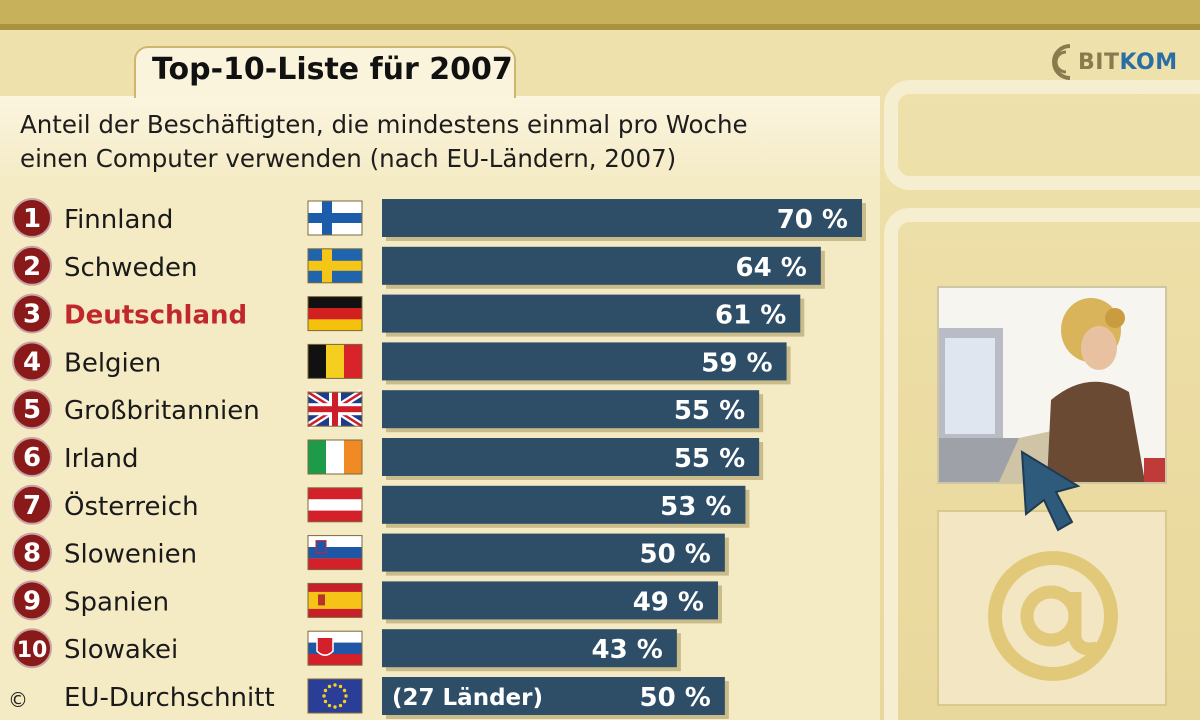 The image size is (1200, 720). What do you see at coordinates (1042, 135) in the screenshot?
I see `right-frame-top` at bounding box center [1042, 135].